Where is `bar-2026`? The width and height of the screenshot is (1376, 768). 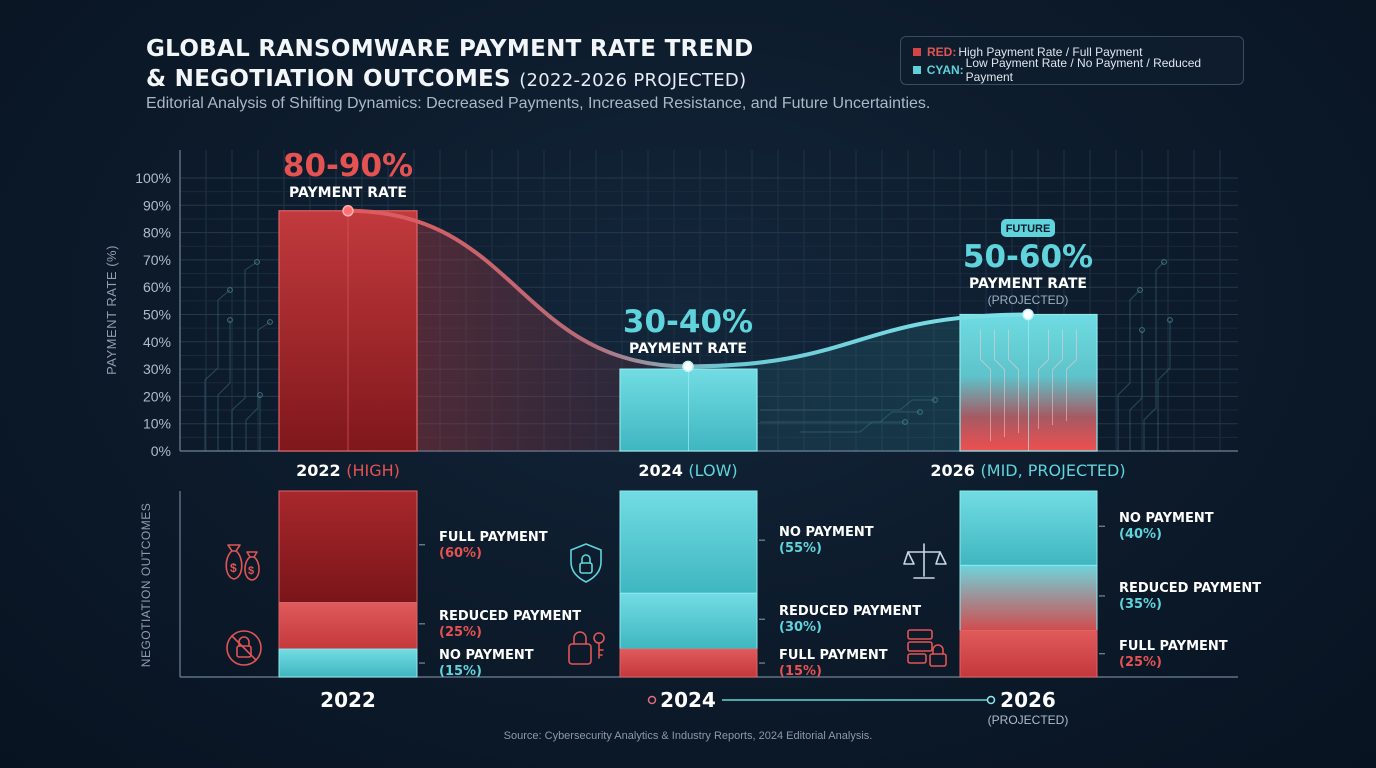 bar-2026 is located at coordinates (1028, 382).